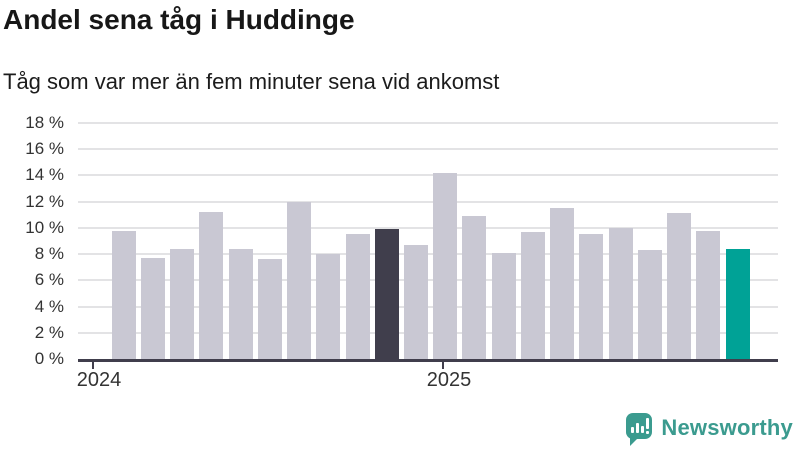  I want to click on bar-chart-speech-bubble-icon, so click(639, 429).